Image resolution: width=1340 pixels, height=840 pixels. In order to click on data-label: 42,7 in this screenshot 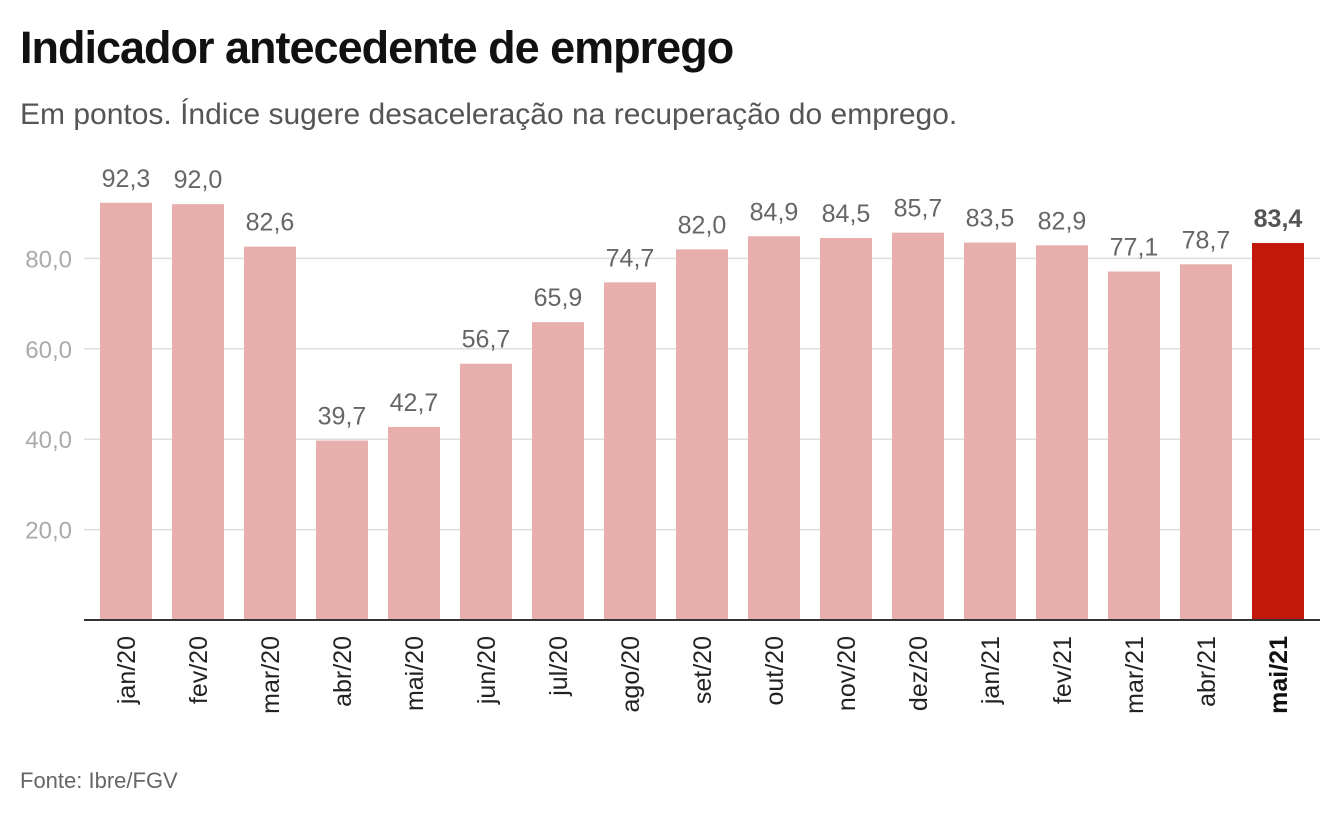, I will do `click(414, 403)`.